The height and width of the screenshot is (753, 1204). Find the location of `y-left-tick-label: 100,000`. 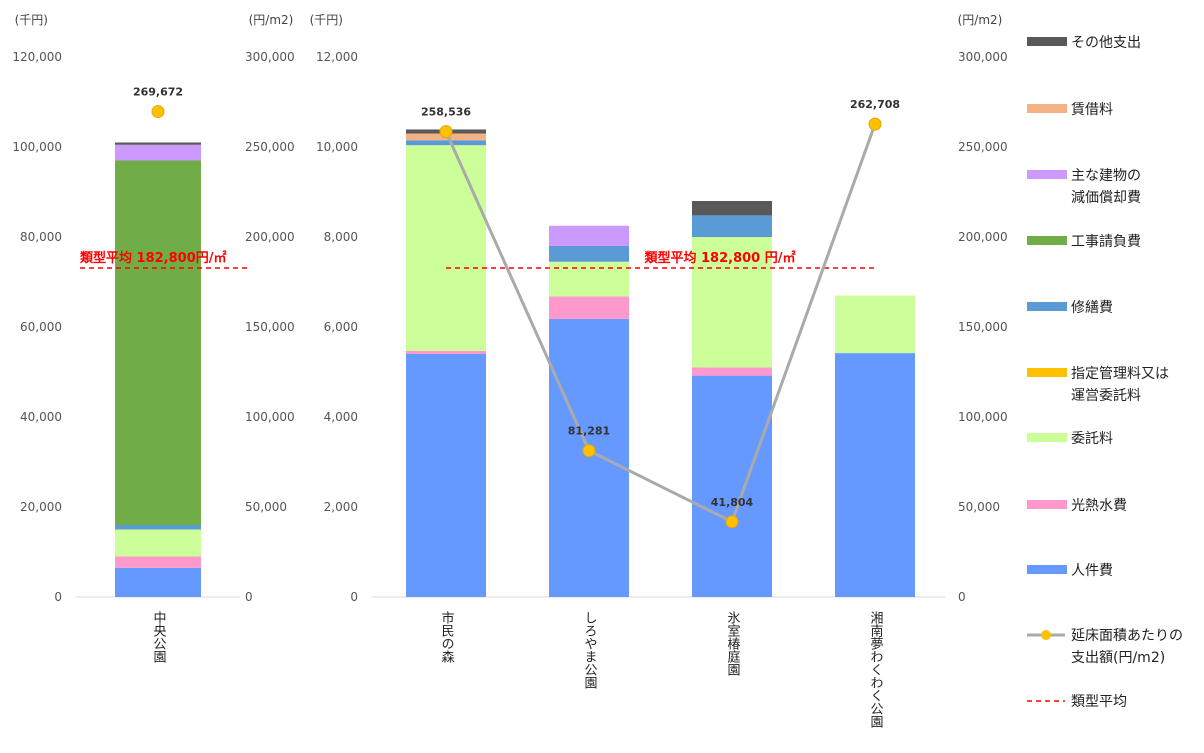

y-left-tick-label: 100,000 is located at coordinates (37, 147).